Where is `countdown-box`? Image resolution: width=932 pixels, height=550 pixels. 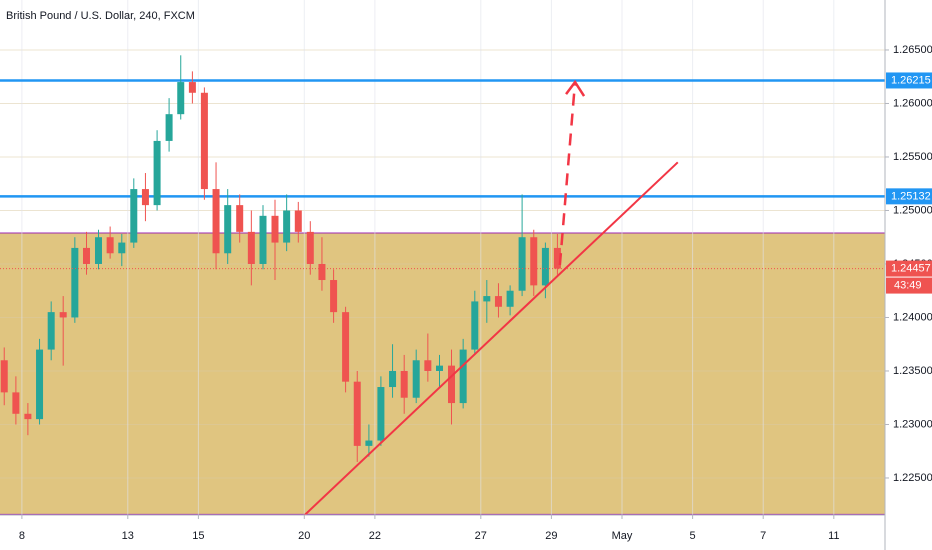
countdown-box is located at coordinates (909, 285).